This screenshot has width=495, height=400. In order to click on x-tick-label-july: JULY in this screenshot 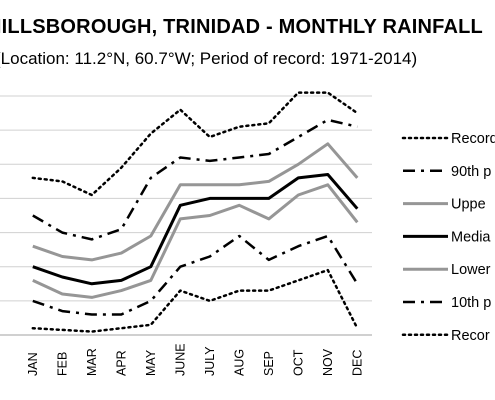, I will do `click(210, 361)`.